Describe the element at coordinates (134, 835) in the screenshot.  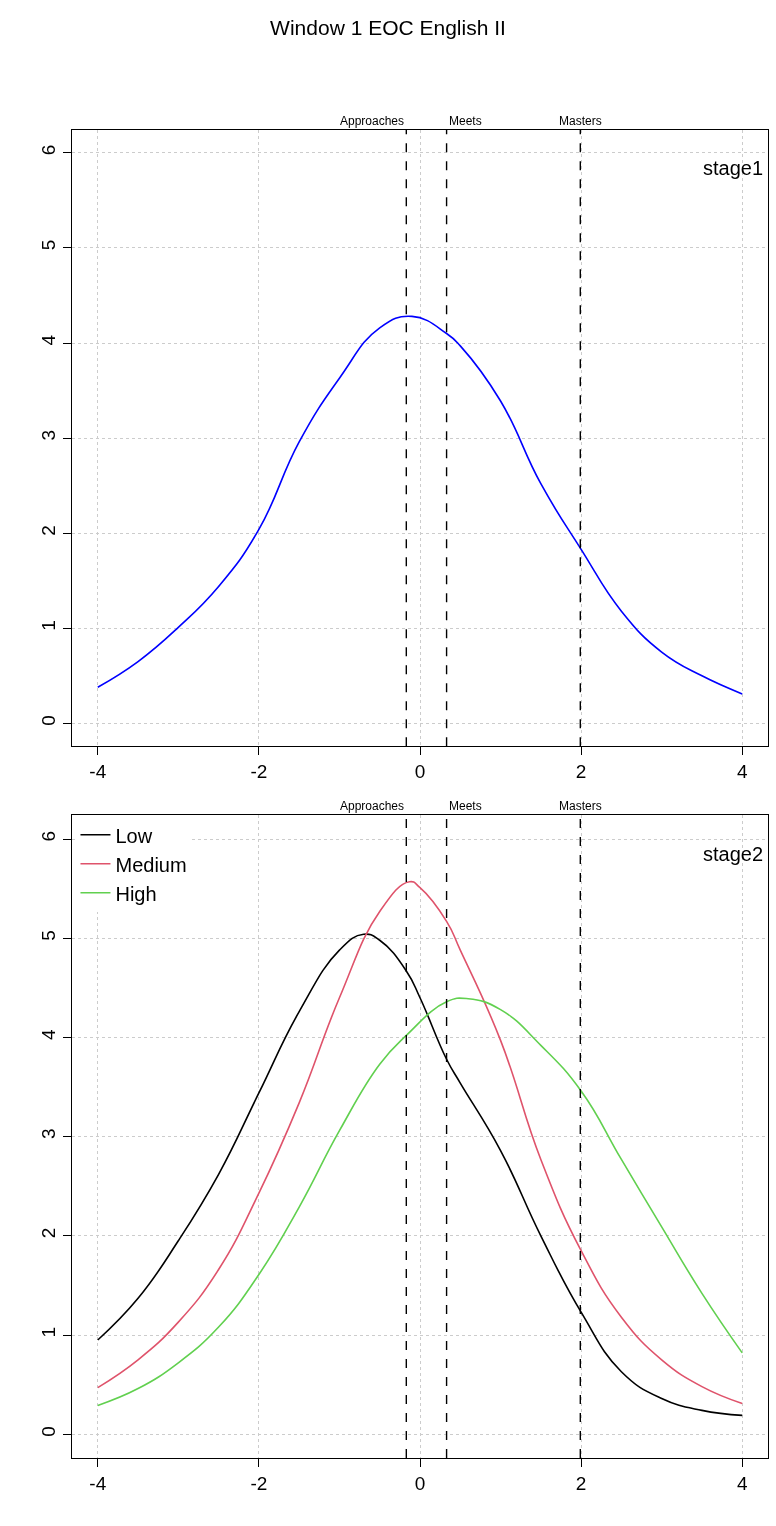
I see `legend-label: Low` at that location.